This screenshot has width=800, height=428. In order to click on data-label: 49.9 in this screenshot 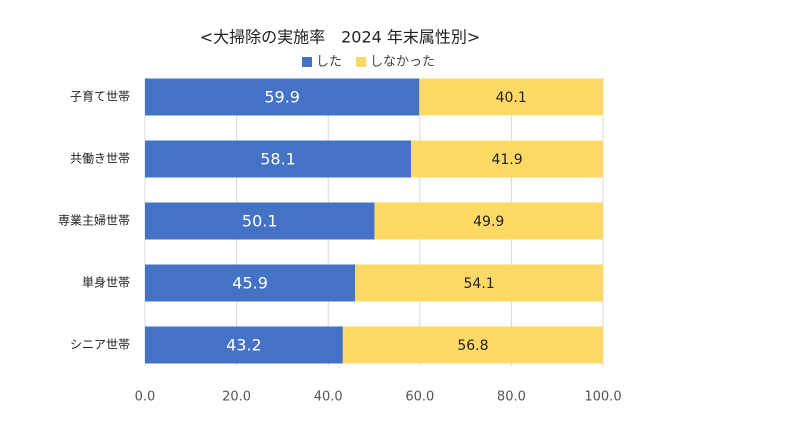, I will do `click(488, 222)`.